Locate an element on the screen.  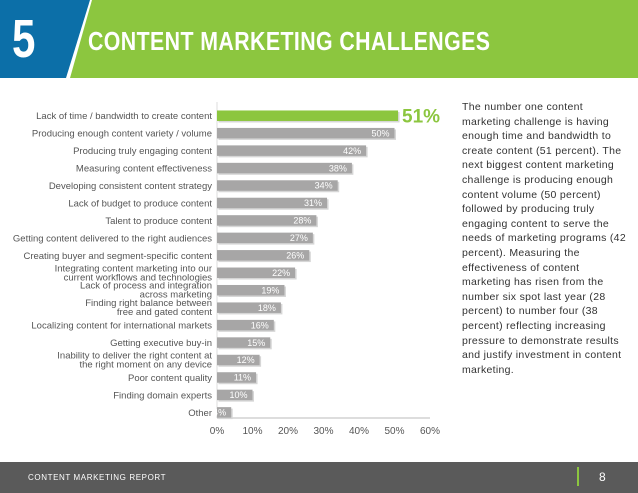
x-tick-label: 60% is located at coordinates (430, 431).